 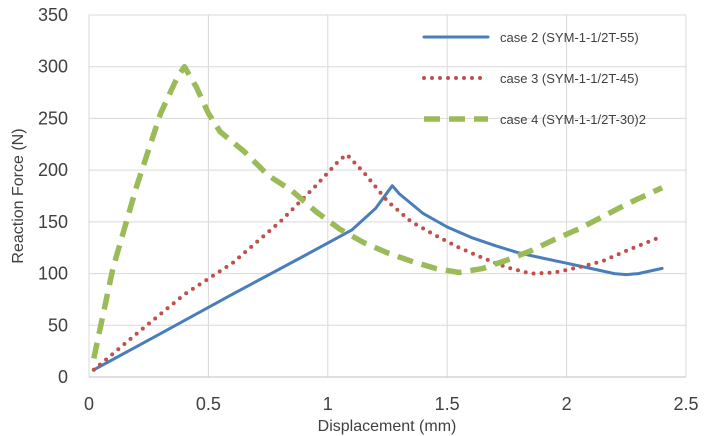 I want to click on y-tick-label: 100, so click(x=53, y=274).